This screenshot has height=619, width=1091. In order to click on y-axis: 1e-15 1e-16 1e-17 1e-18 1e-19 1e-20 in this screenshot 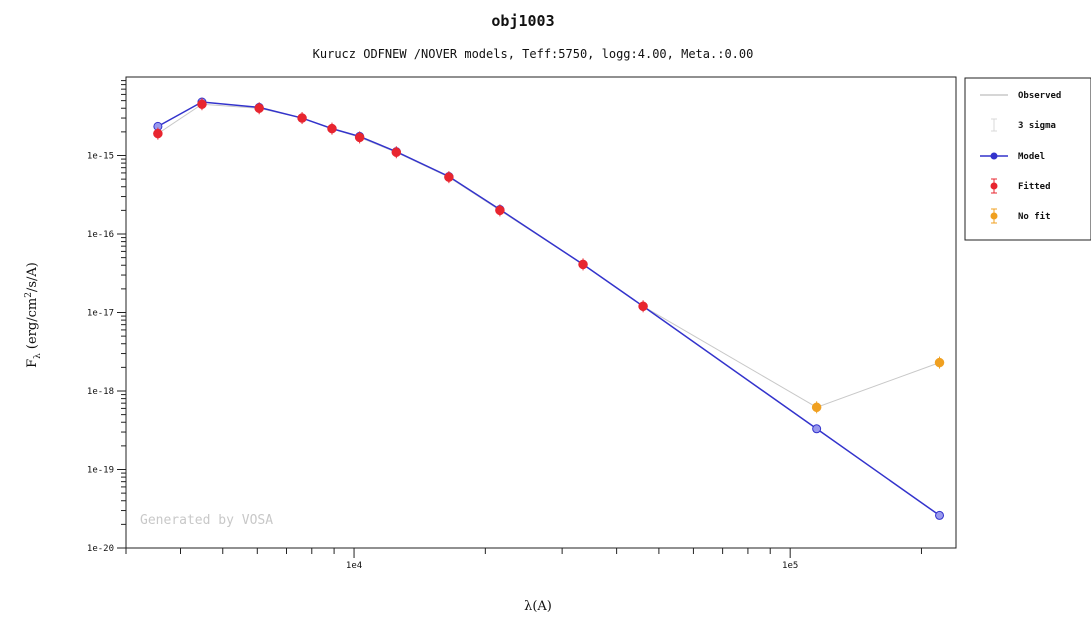, I will do `click(106, 317)`.